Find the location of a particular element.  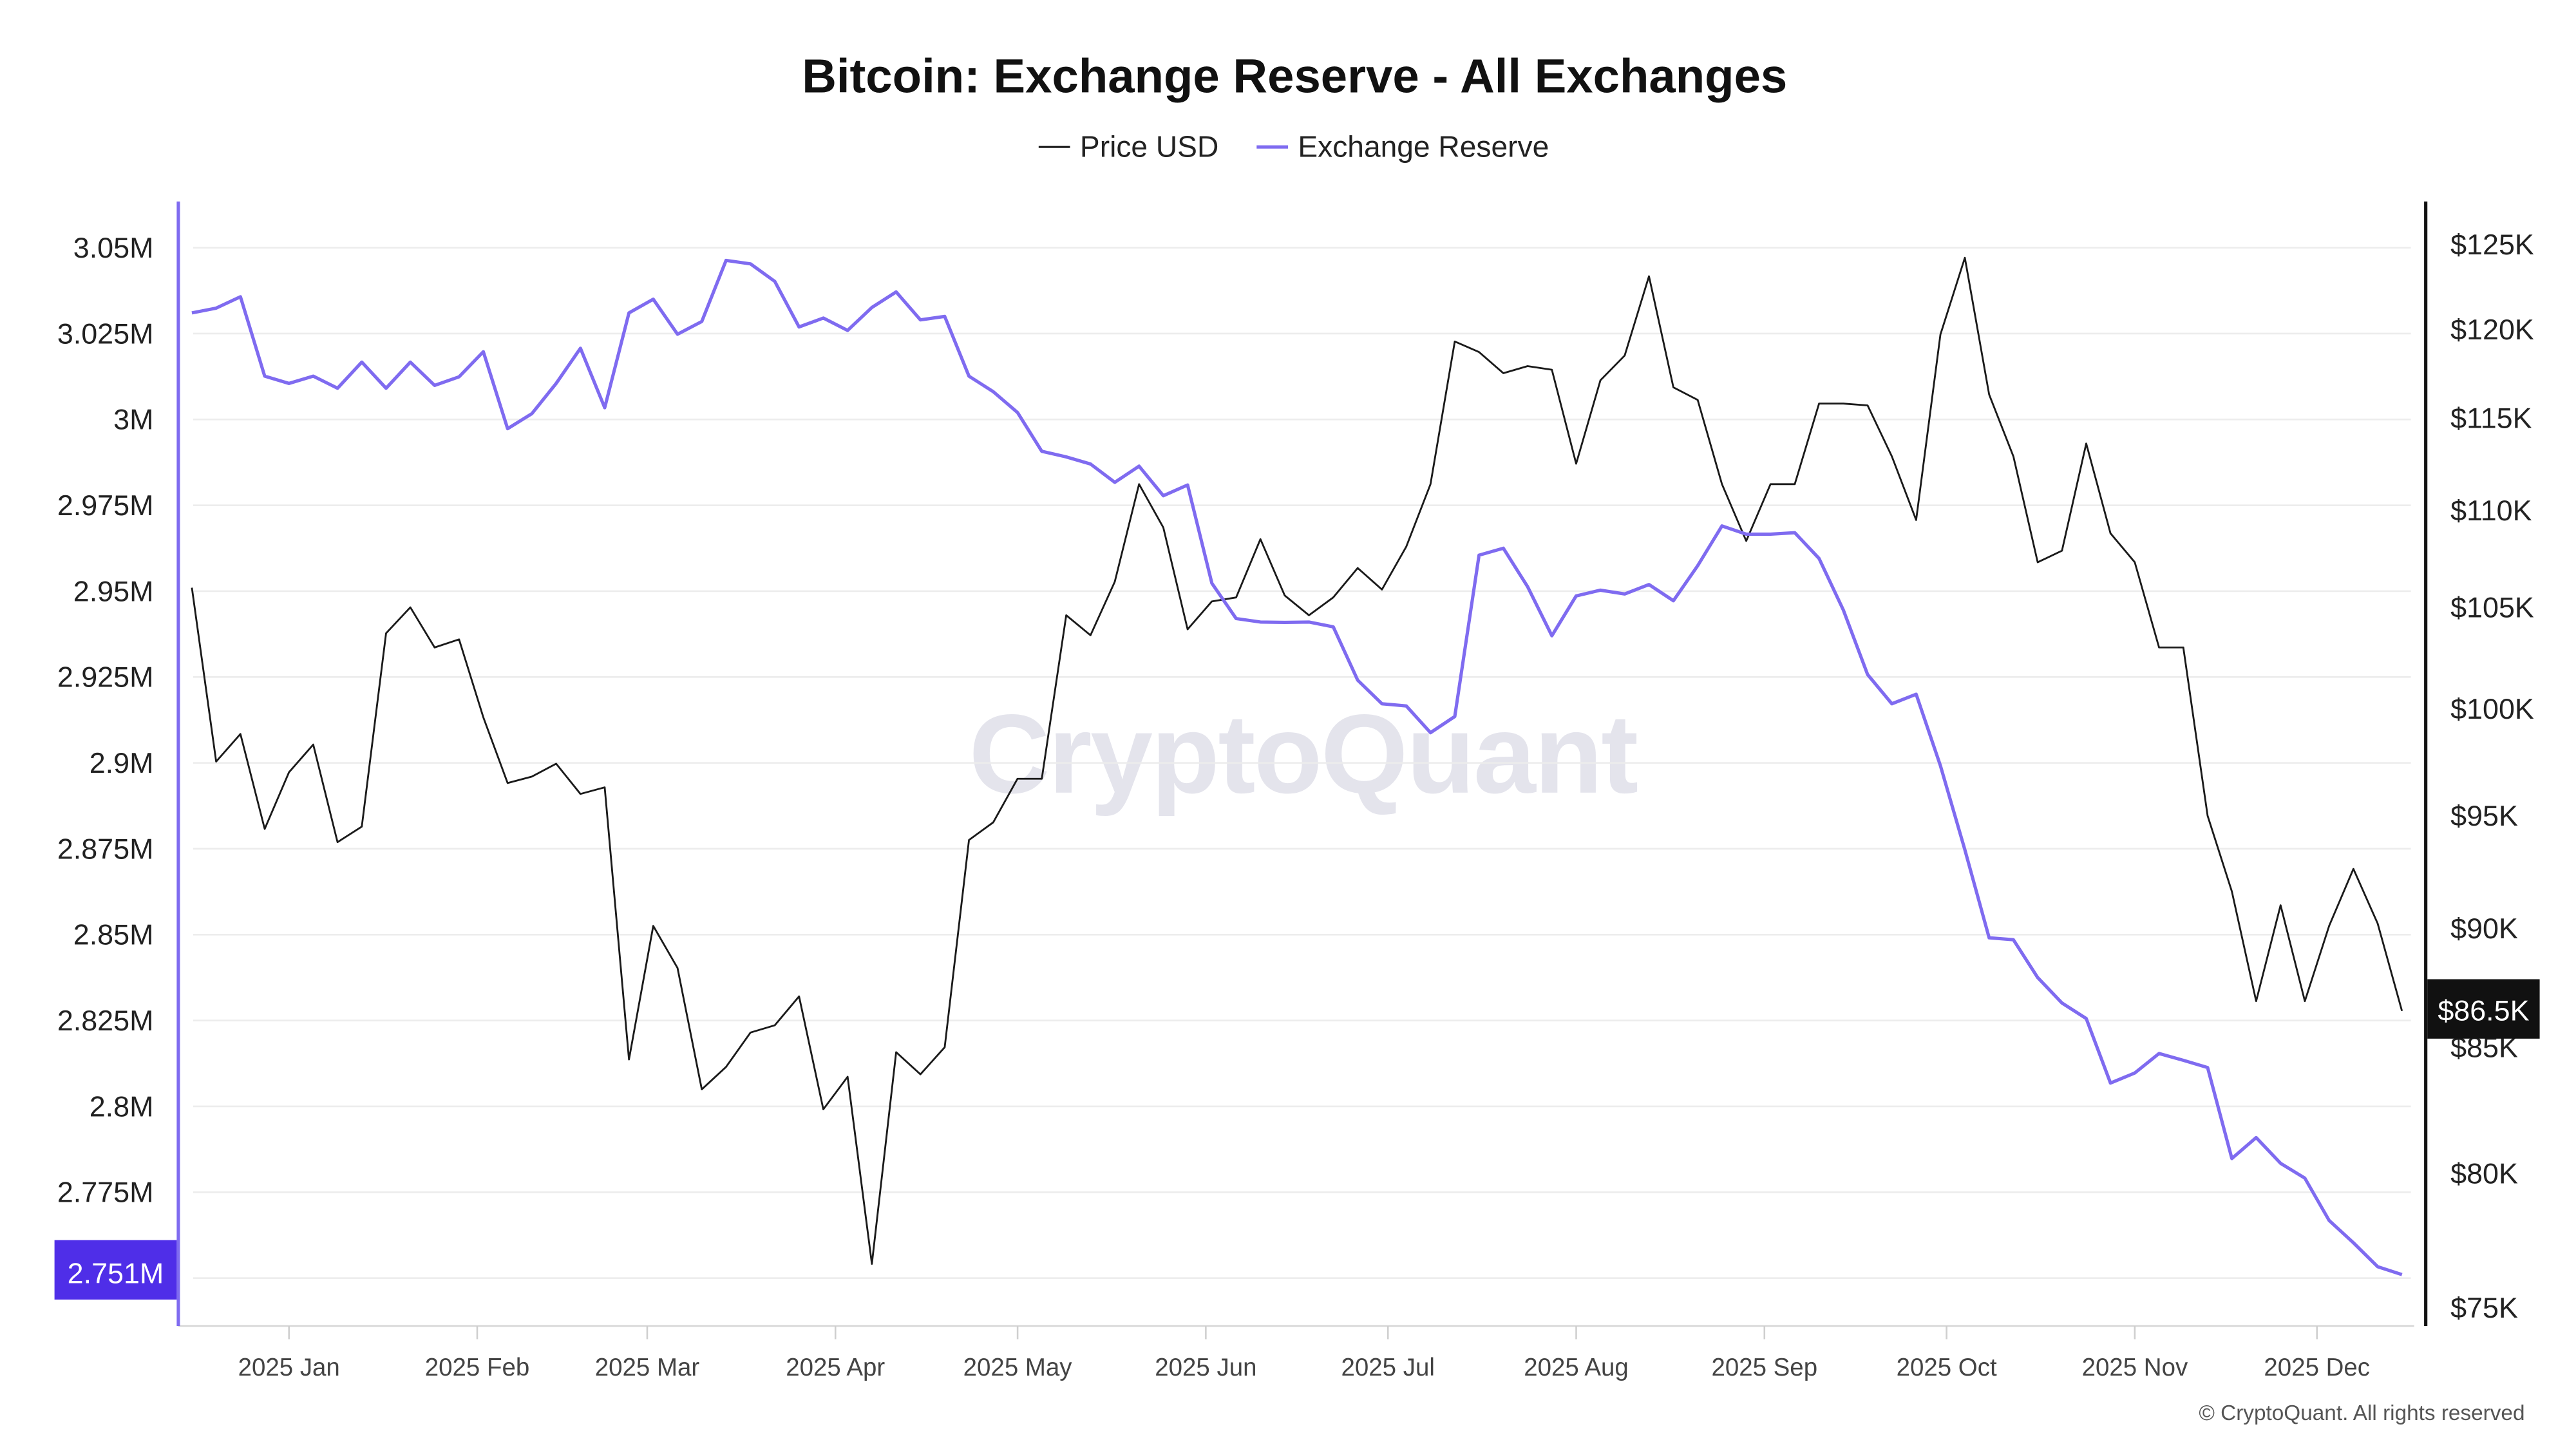

reserve-last-value-box is located at coordinates (116, 1270).